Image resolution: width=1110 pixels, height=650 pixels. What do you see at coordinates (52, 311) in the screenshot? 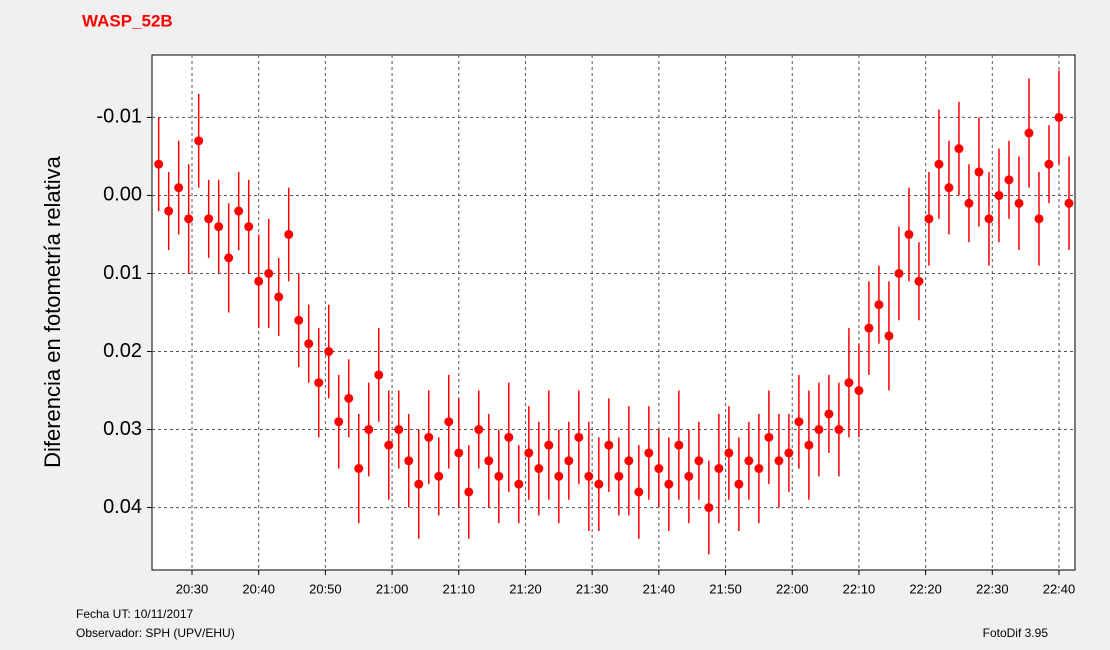
I see `y-axis-label: Diferencia en fotometría relativa` at bounding box center [52, 311].